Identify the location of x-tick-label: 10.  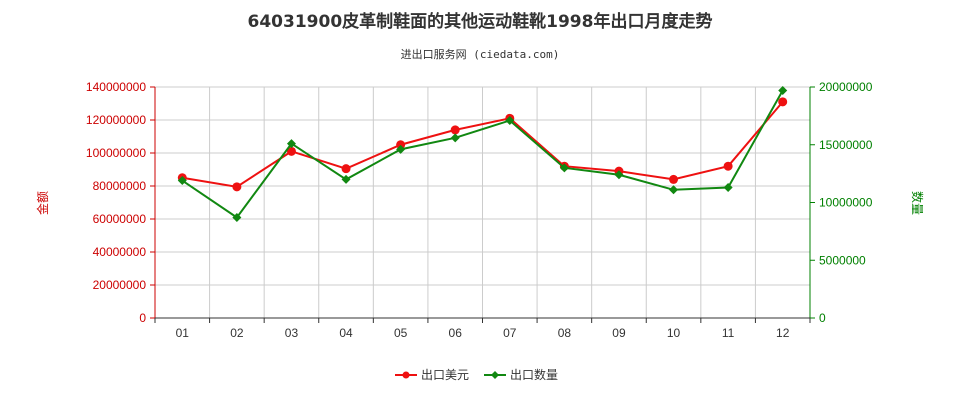
(674, 333).